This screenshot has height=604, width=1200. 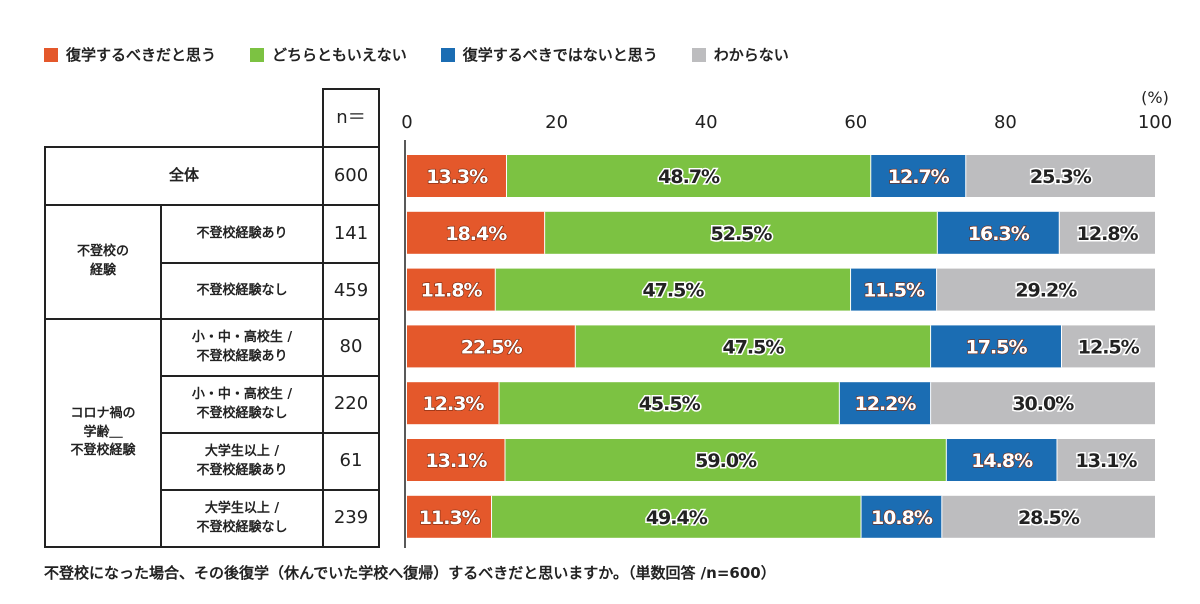 I want to click on data-label: 11.5%, so click(x=894, y=291).